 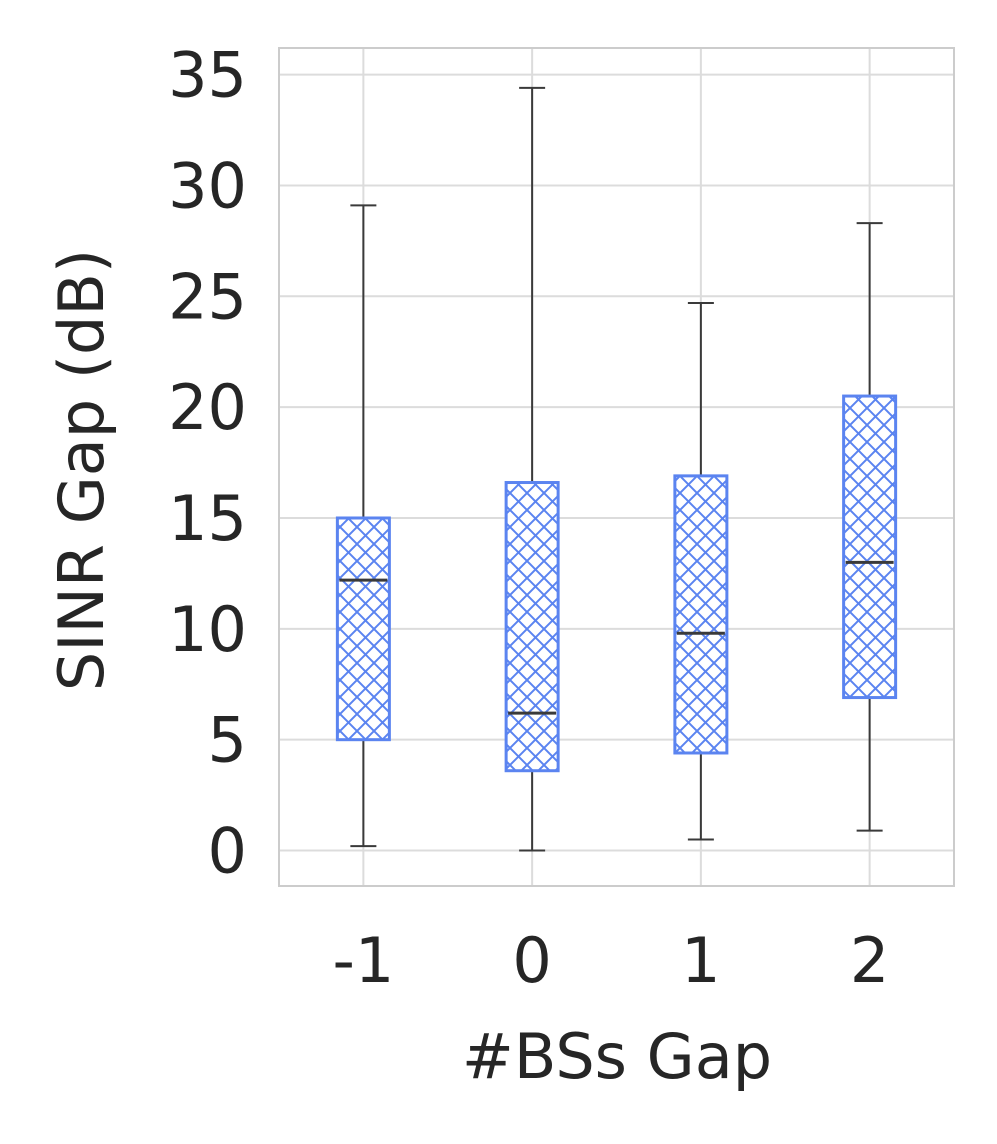 I want to click on x-tick-label: 1, so click(x=700, y=960).